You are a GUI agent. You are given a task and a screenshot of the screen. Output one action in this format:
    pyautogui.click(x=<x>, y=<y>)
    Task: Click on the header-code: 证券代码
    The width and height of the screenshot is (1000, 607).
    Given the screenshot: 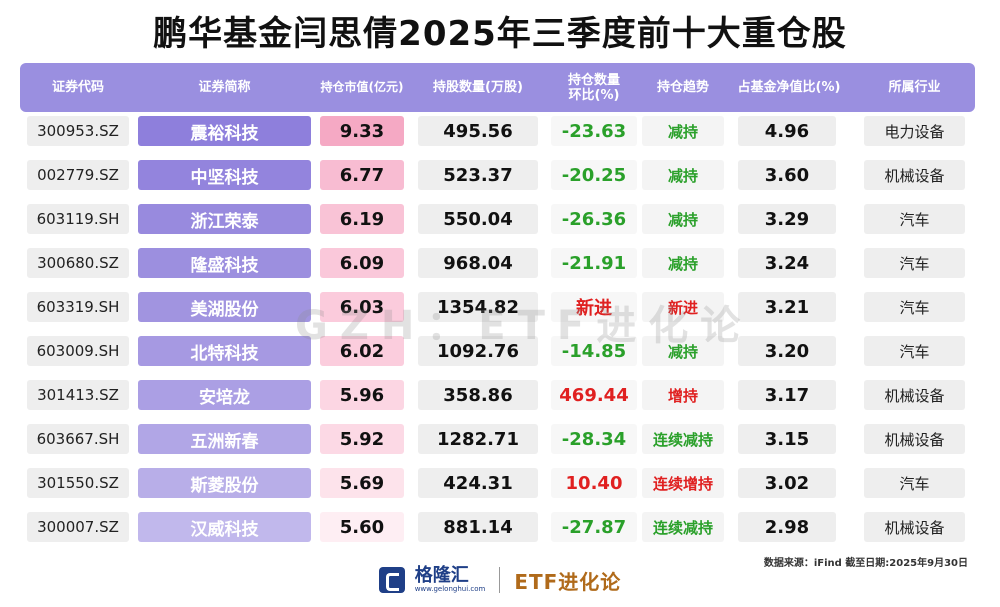 What is the action you would take?
    pyautogui.click(x=77, y=87)
    